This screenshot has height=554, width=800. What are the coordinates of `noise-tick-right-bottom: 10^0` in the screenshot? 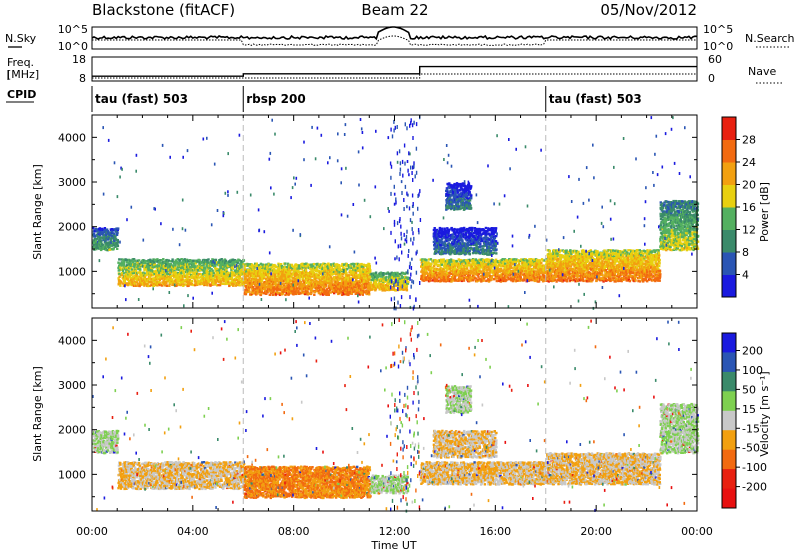 It's located at (718, 46).